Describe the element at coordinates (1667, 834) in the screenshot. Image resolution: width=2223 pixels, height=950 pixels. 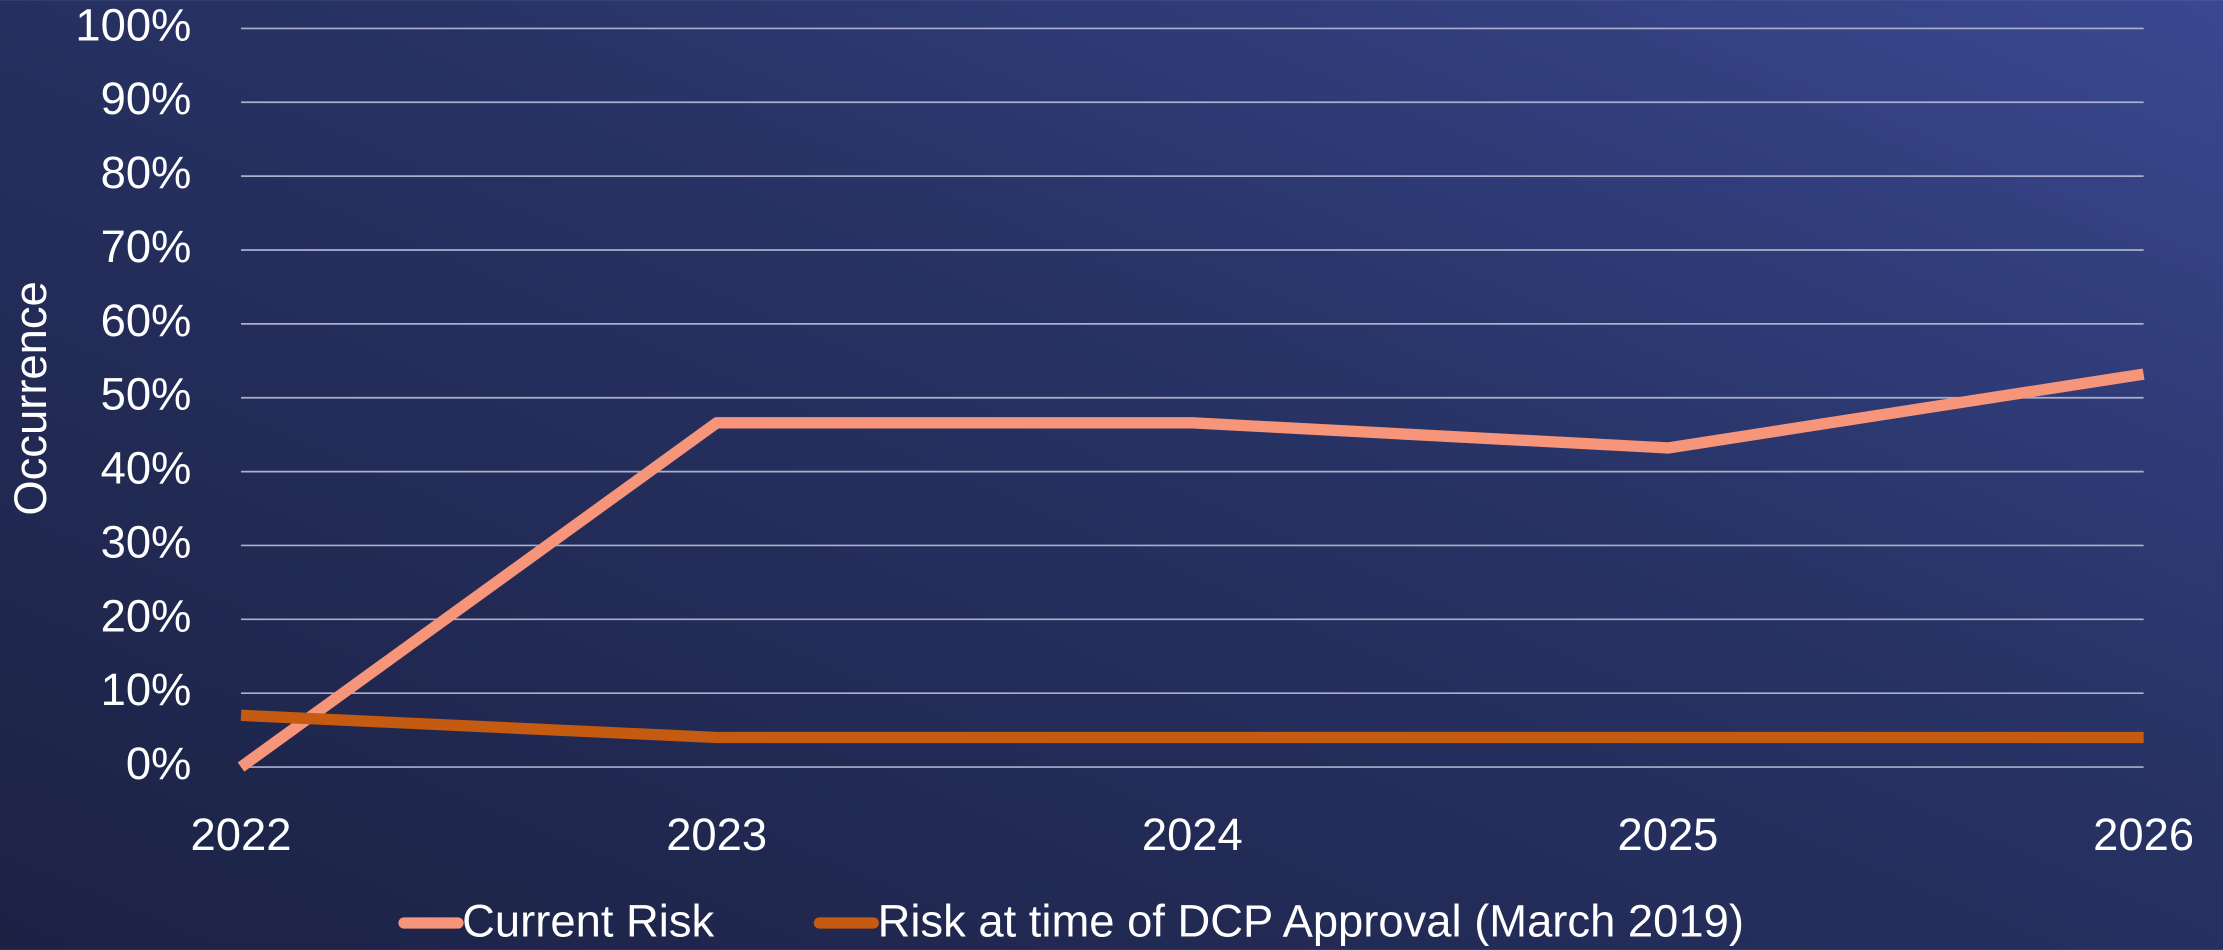
I see `x-tick-label: 2025` at that location.